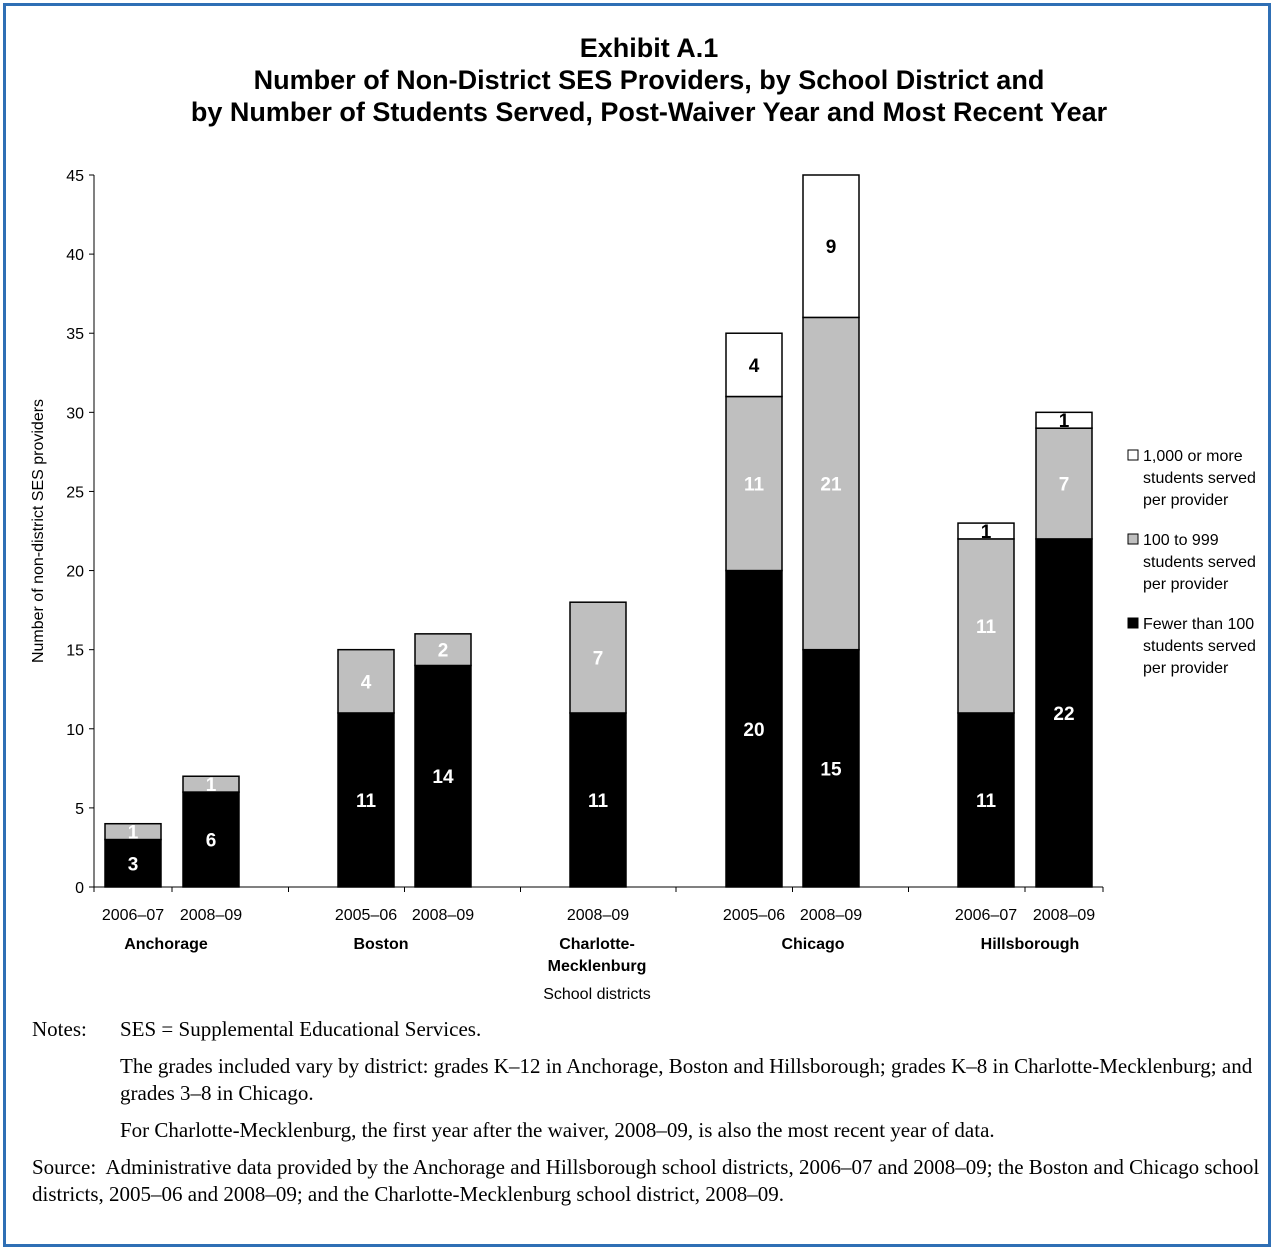  What do you see at coordinates (79, 809) in the screenshot?
I see `y-tick-label: 5` at bounding box center [79, 809].